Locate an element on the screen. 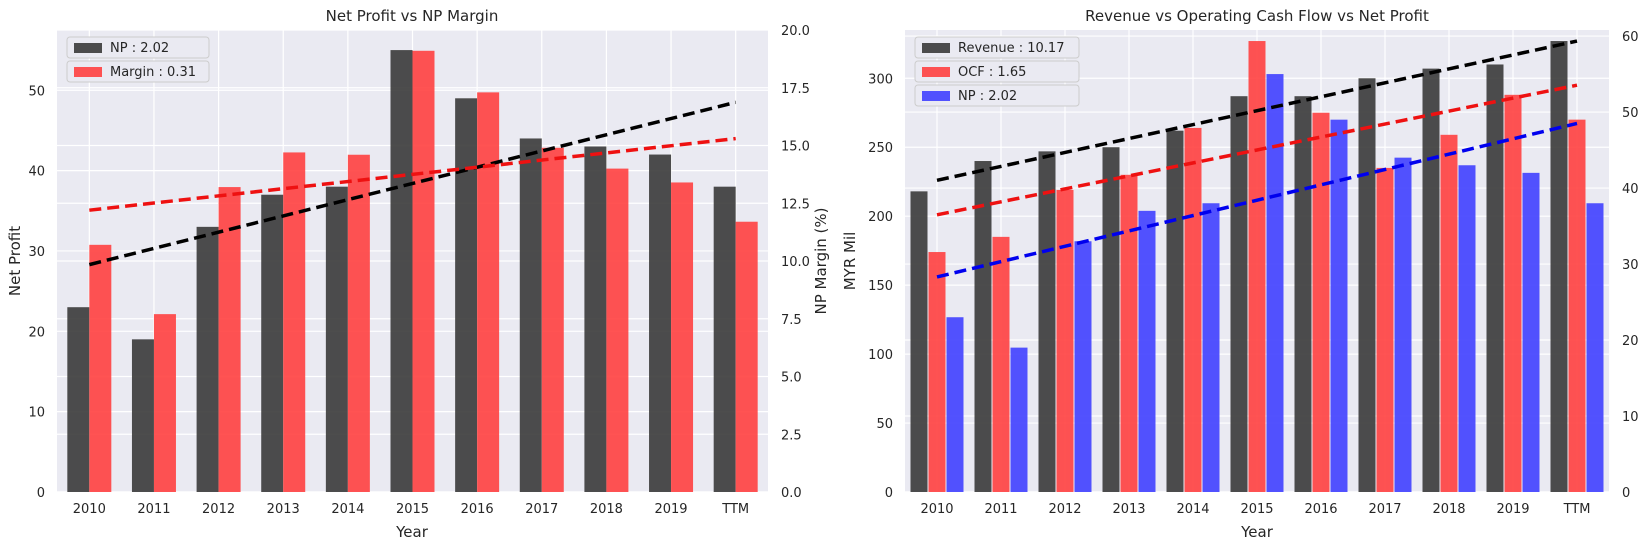 This screenshot has height=550, width=1651. legend-label: OCF : 1.65 is located at coordinates (992, 72).